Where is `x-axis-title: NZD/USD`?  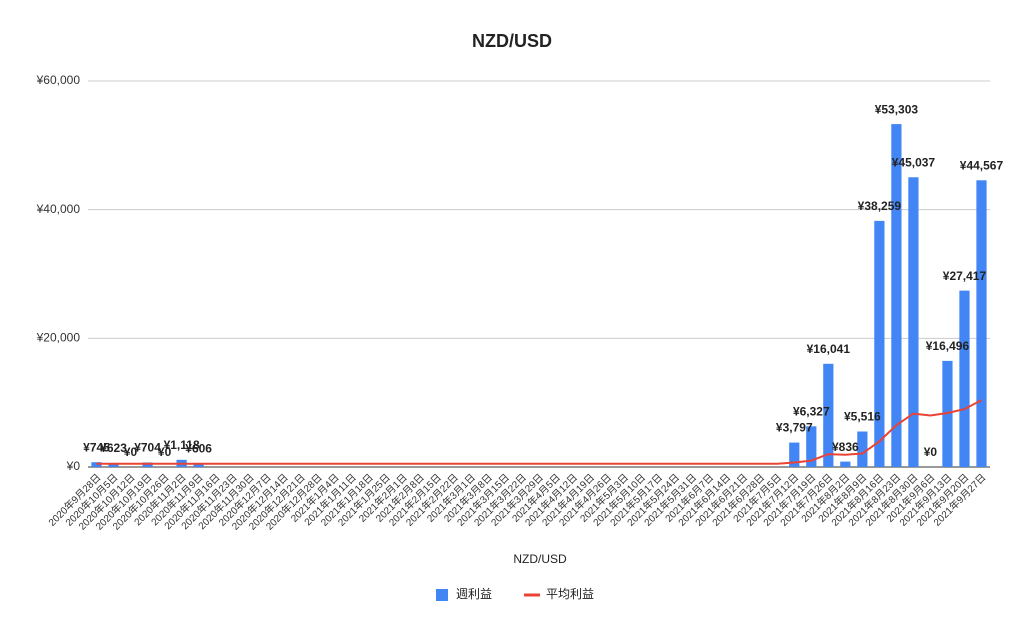 x-axis-title: NZD/USD is located at coordinates (540, 559).